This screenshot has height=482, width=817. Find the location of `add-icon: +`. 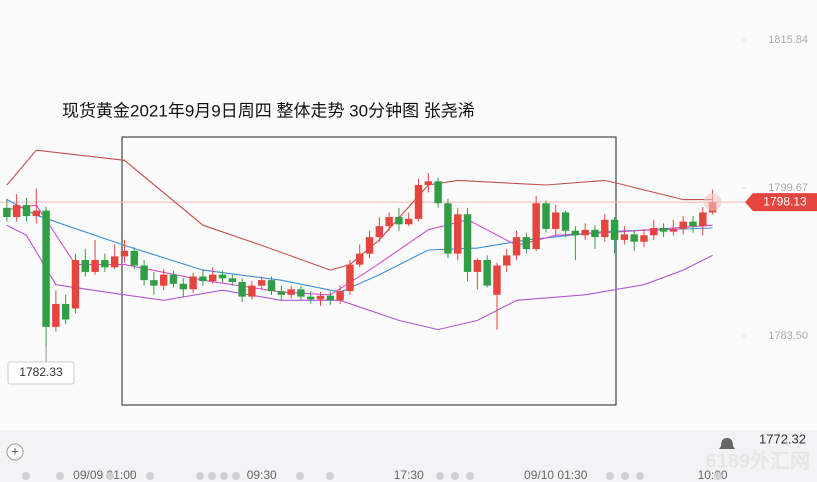

add-icon: + is located at coordinates (15, 450).